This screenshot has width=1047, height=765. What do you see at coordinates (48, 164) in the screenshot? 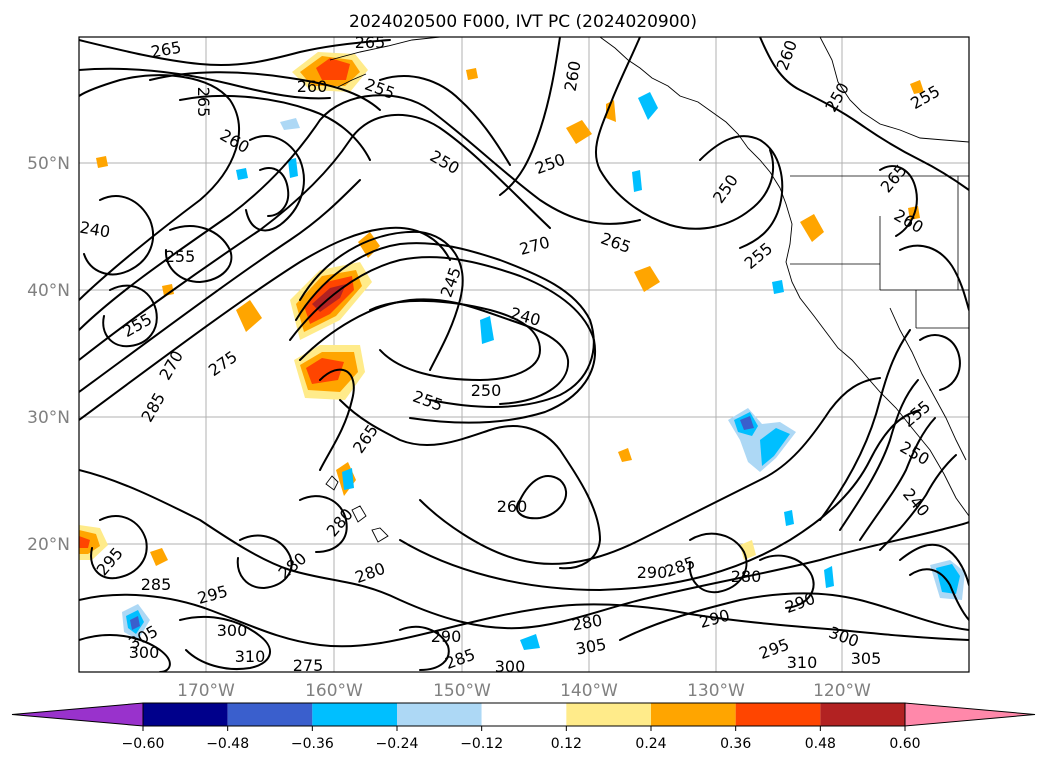
I see `lat-label: 50°N` at bounding box center [48, 164].